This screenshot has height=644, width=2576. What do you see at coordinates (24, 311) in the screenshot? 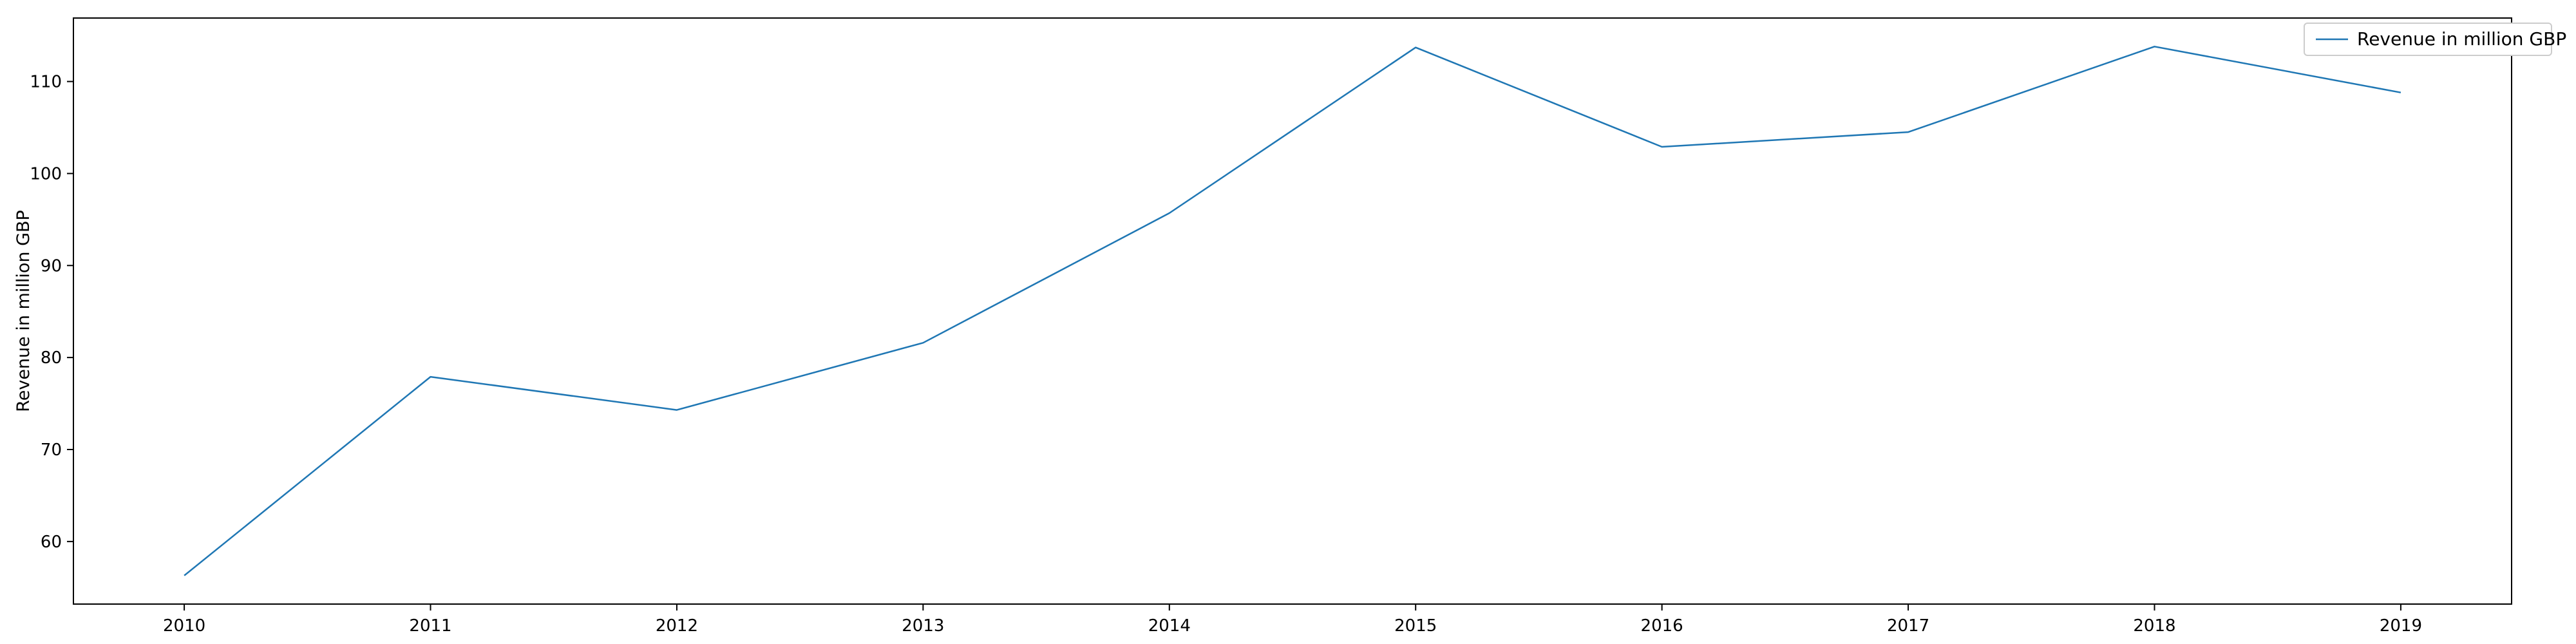
I see `y-axis-title: Revenue in million GBP` at bounding box center [24, 311].